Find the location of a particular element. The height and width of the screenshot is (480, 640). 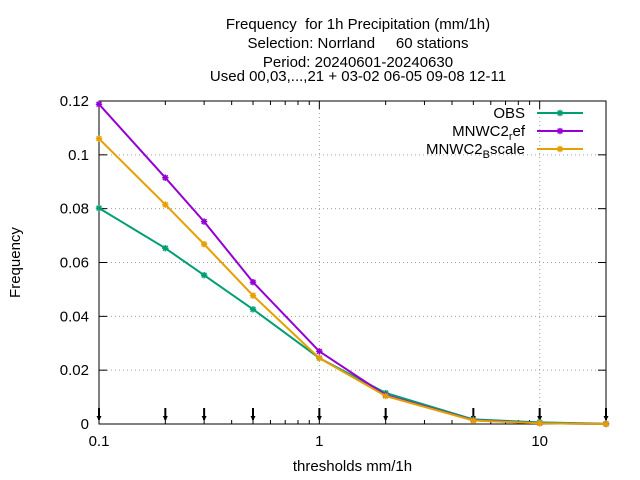

y-tick-label: 0 is located at coordinates (85, 424).